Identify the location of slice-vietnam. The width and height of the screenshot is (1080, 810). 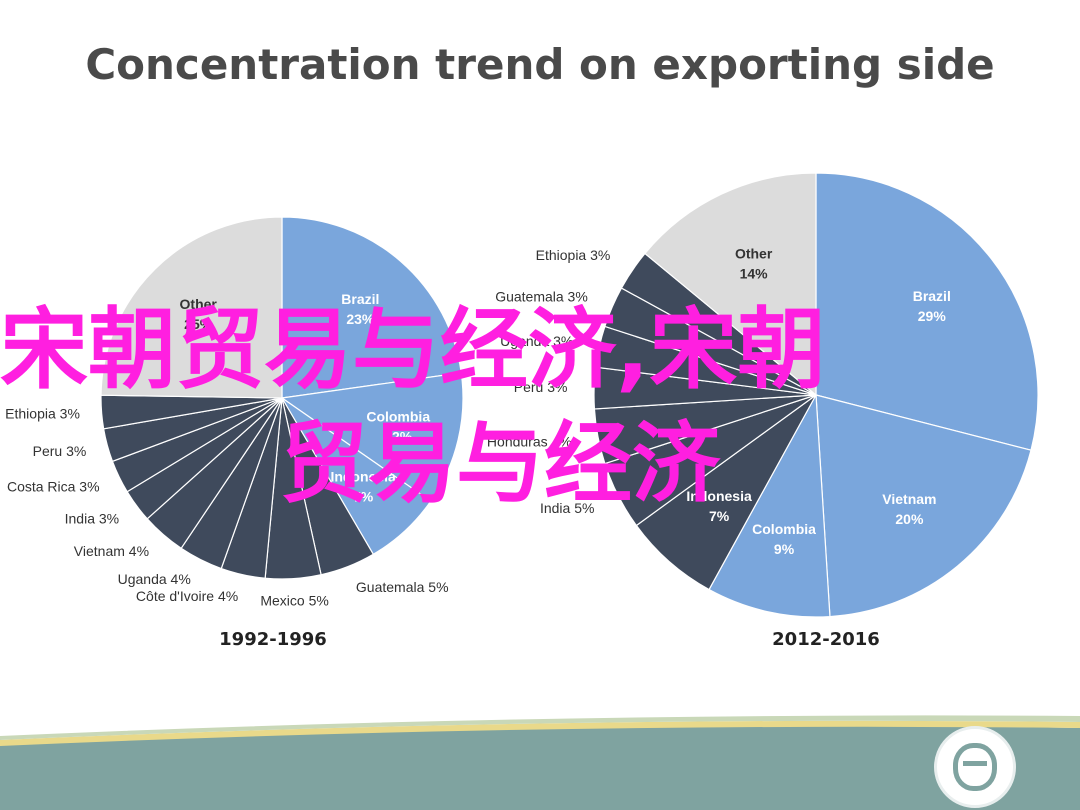
(923, 506).